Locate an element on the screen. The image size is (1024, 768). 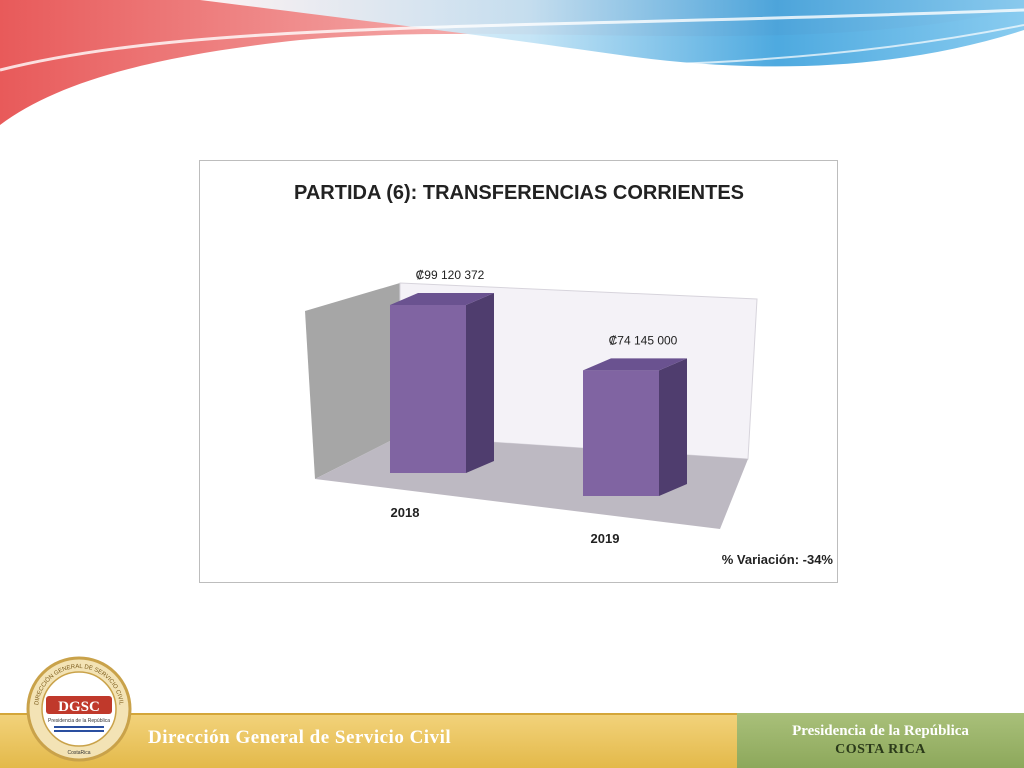
logo-subtitle: Presidencia de la República is located at coordinates (79, 721).